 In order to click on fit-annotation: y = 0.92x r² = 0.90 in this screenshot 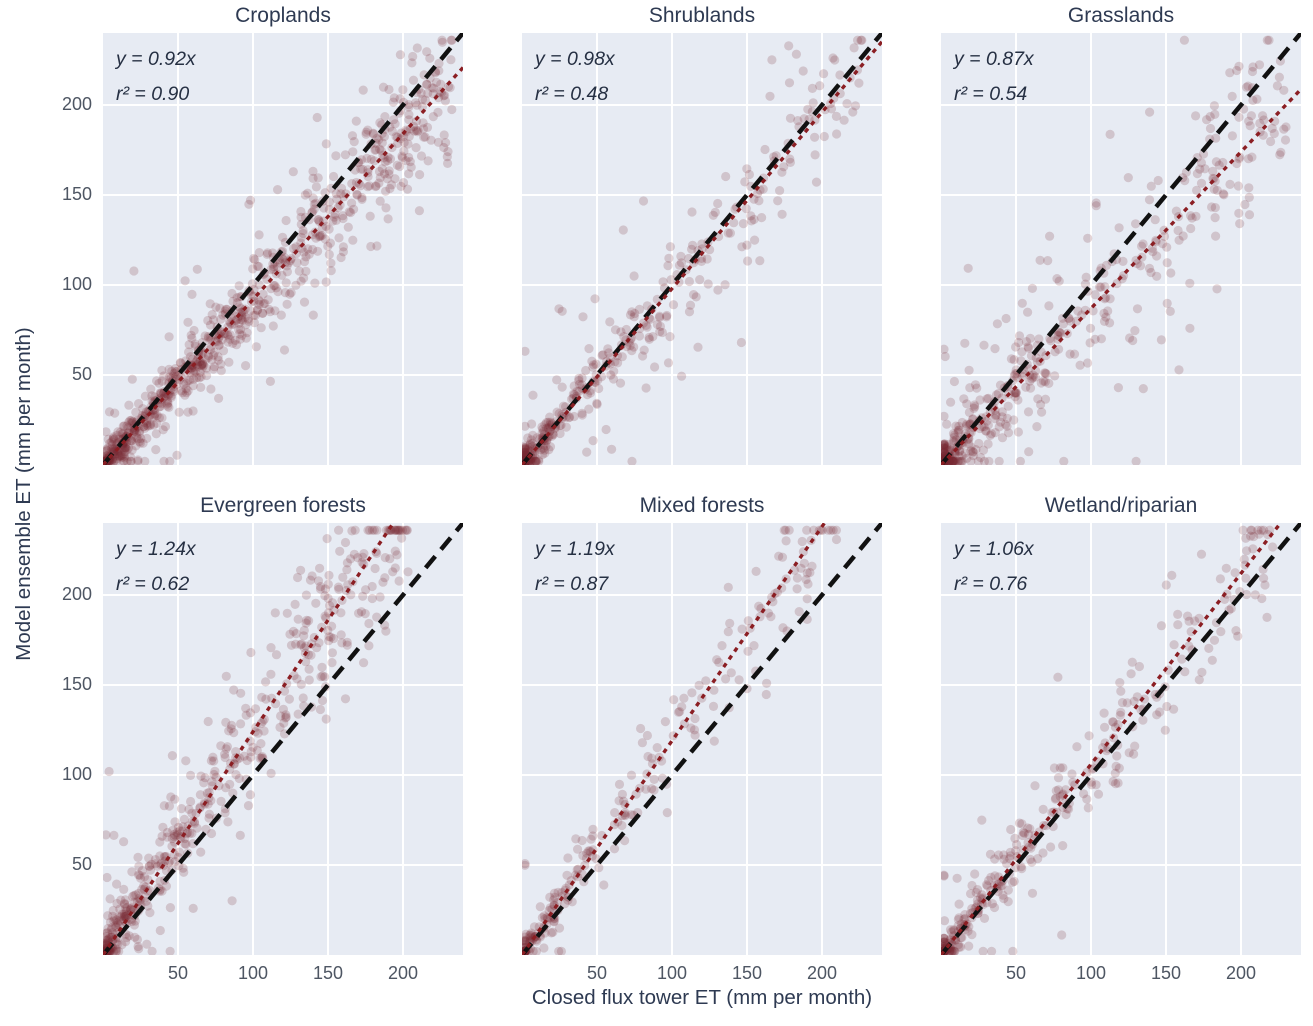, I will do `click(156, 76)`.